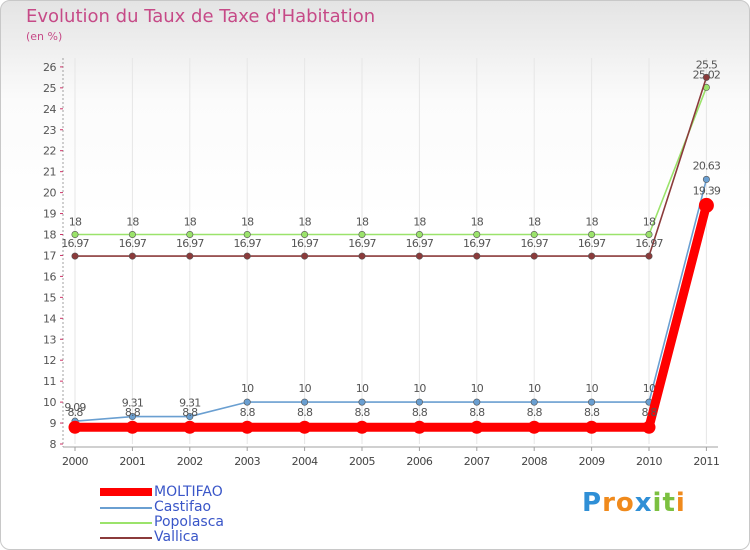 Image resolution: width=750 pixels, height=550 pixels. I want to click on y-tick-label: 10, so click(49, 402).